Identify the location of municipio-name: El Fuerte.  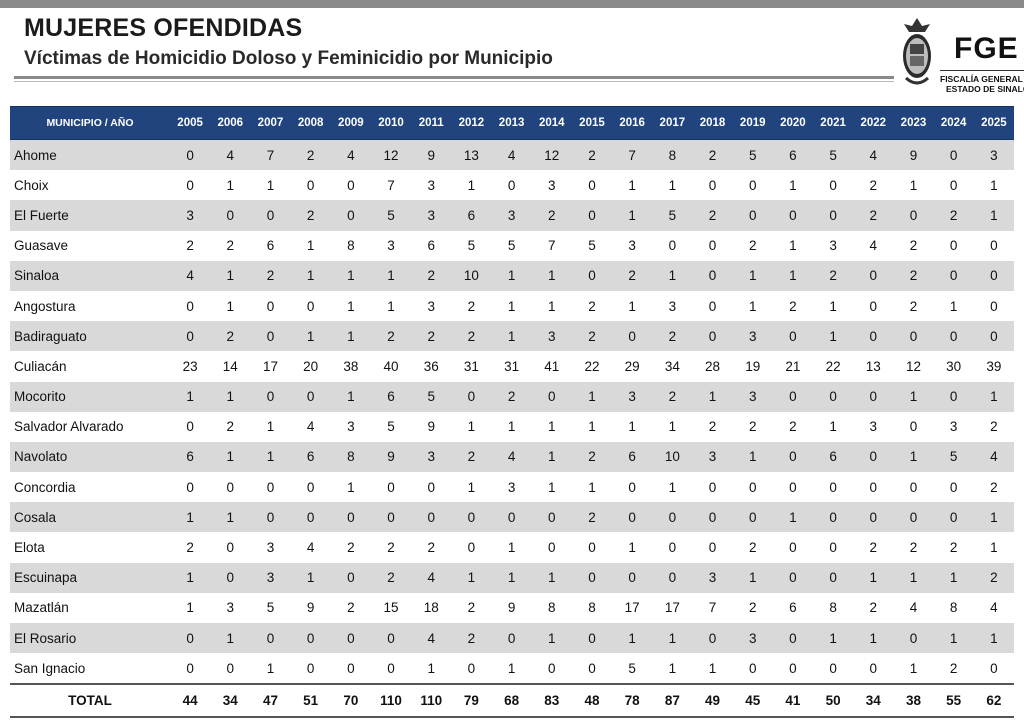
(90, 215).